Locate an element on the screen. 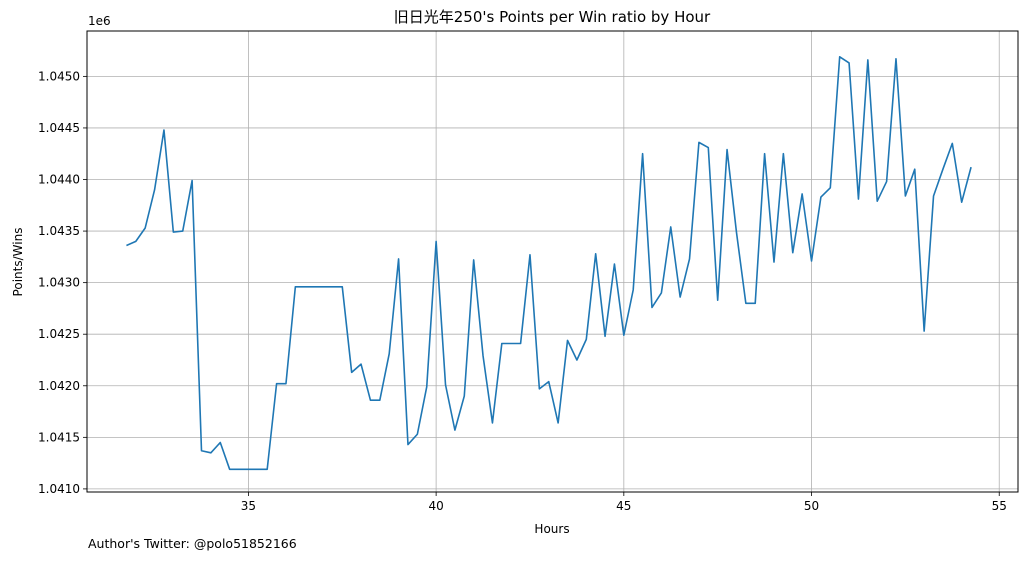  y-tick-label: 1.0425 is located at coordinates (59, 334).